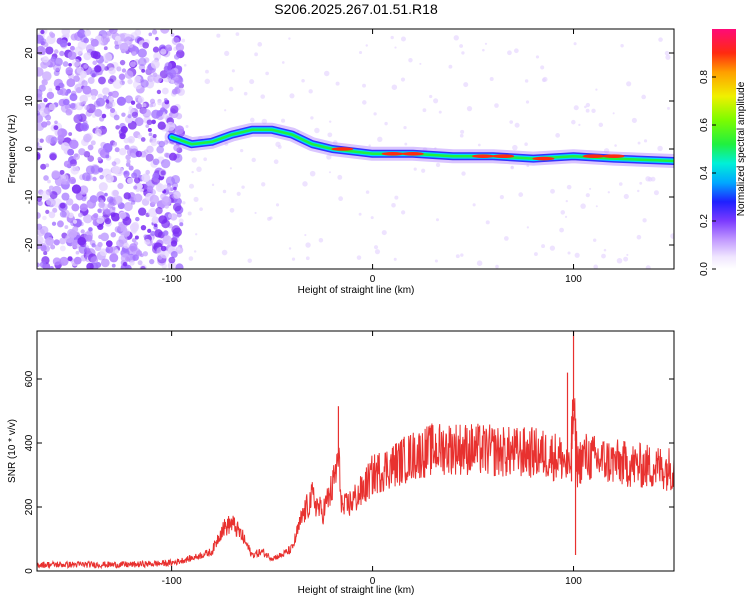 This screenshot has width=750, height=600. Describe the element at coordinates (172, 279) in the screenshot. I see `x-tick-label: -100` at that location.